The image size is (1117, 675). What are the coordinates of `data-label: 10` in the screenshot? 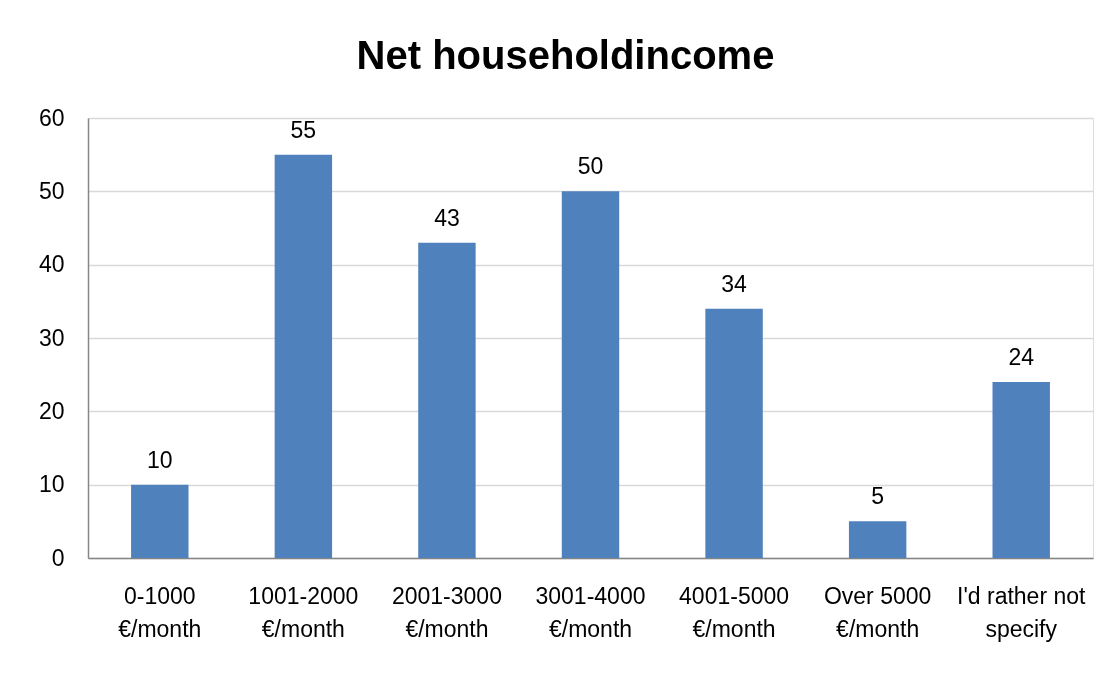 It's located at (159, 459).